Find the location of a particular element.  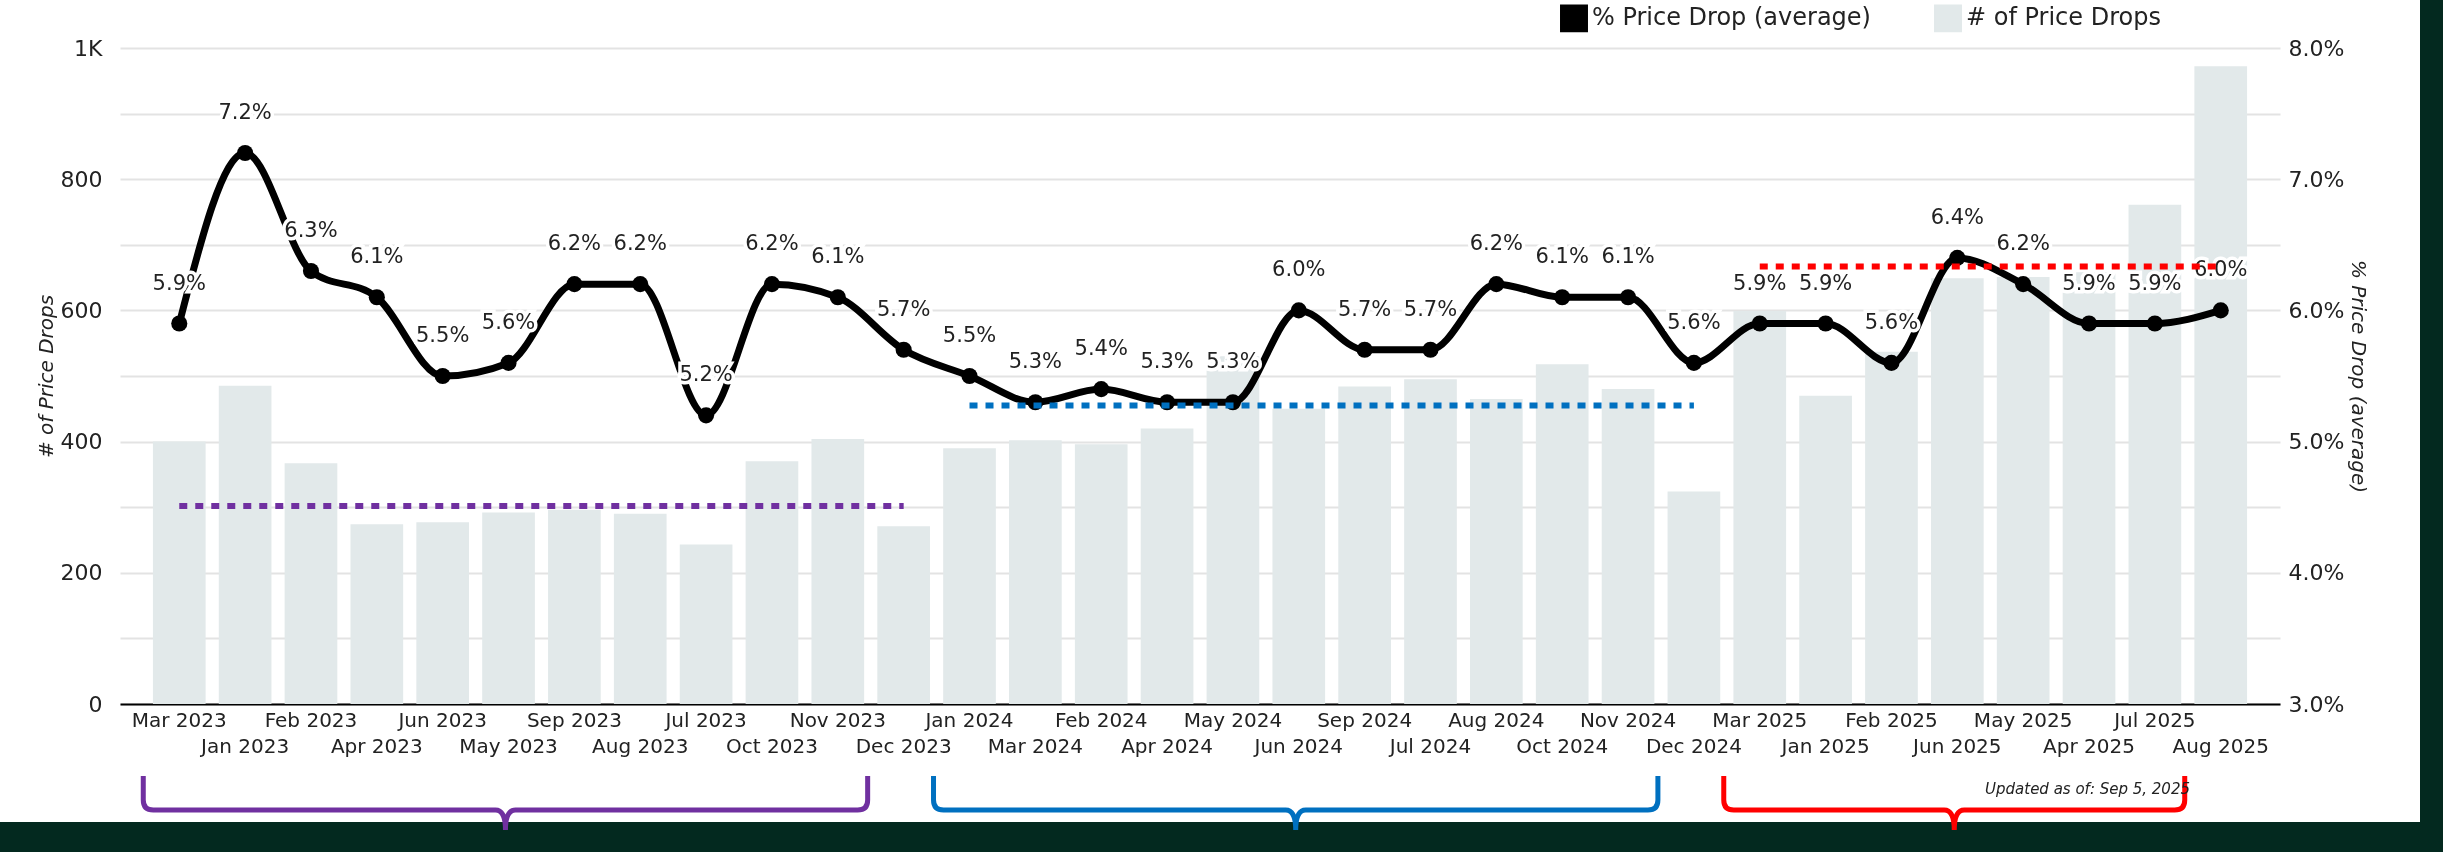

y-tick-label: 800 is located at coordinates (81, 179).